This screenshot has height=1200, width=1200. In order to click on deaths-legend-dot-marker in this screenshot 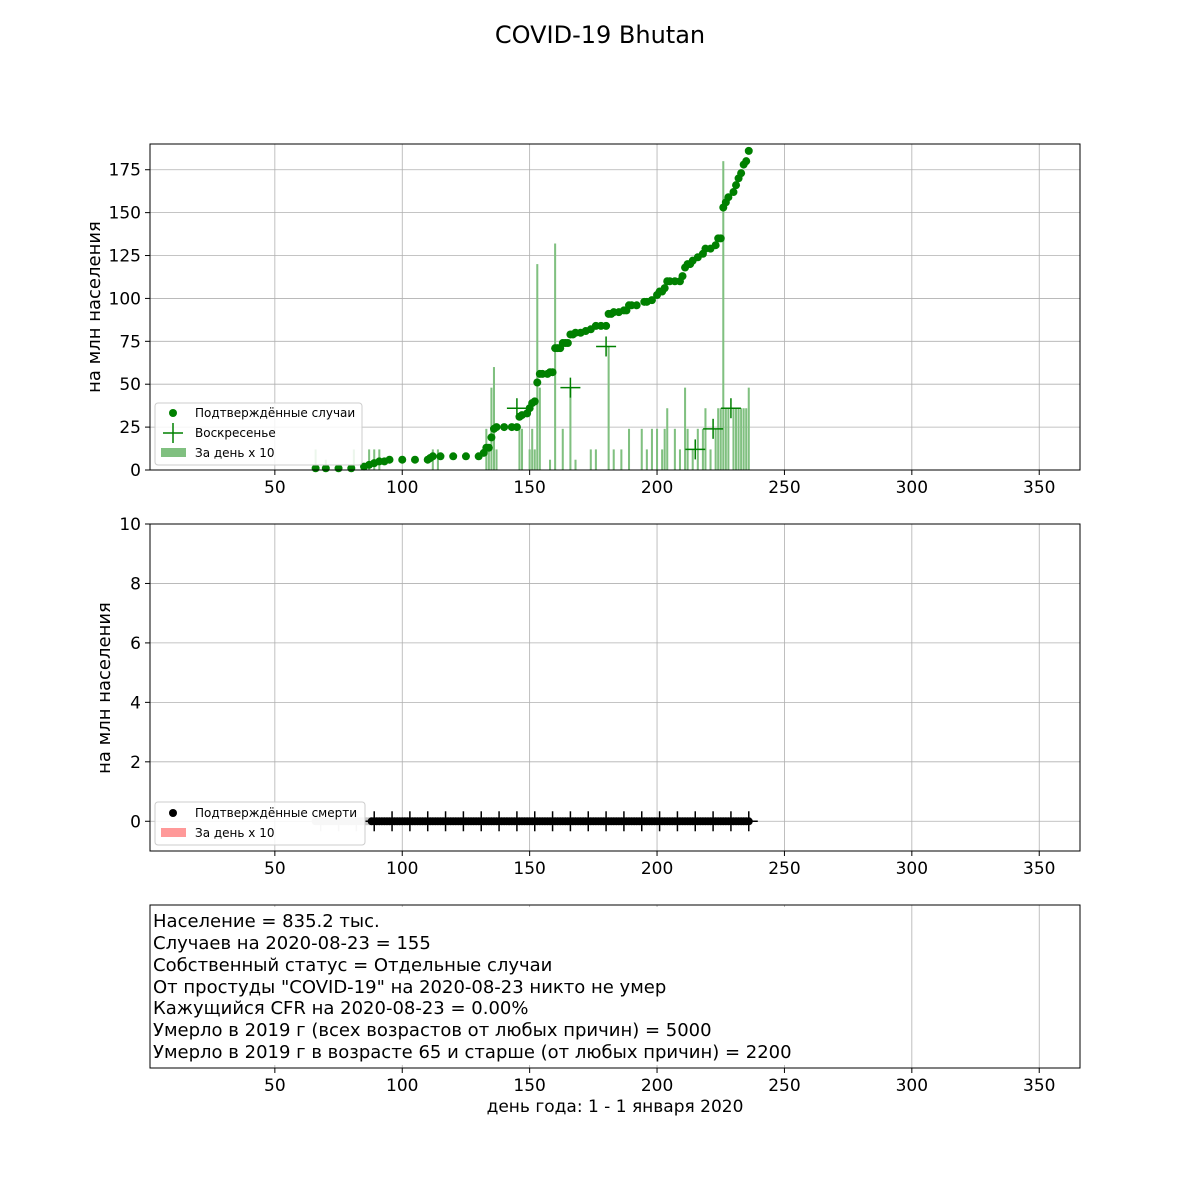, I will do `click(173, 813)`.